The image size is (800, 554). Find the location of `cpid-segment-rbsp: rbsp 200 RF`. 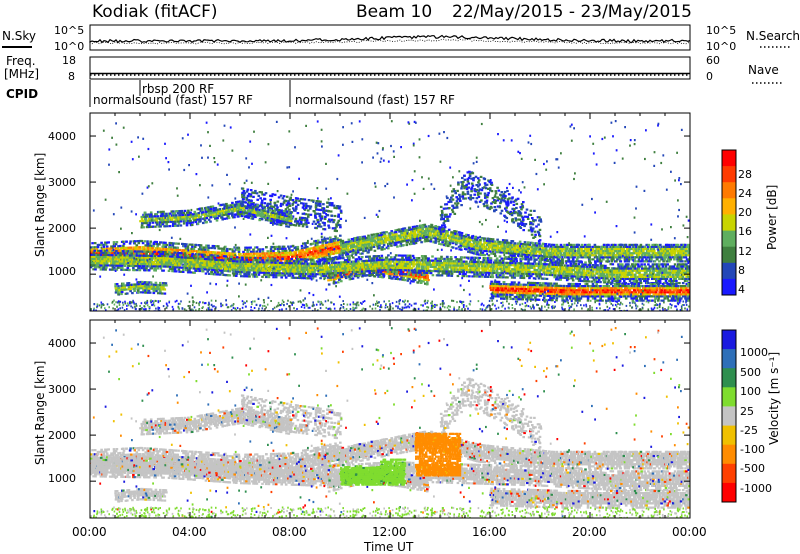

cpid-segment-rbsp: rbsp 200 RF is located at coordinates (178, 89).